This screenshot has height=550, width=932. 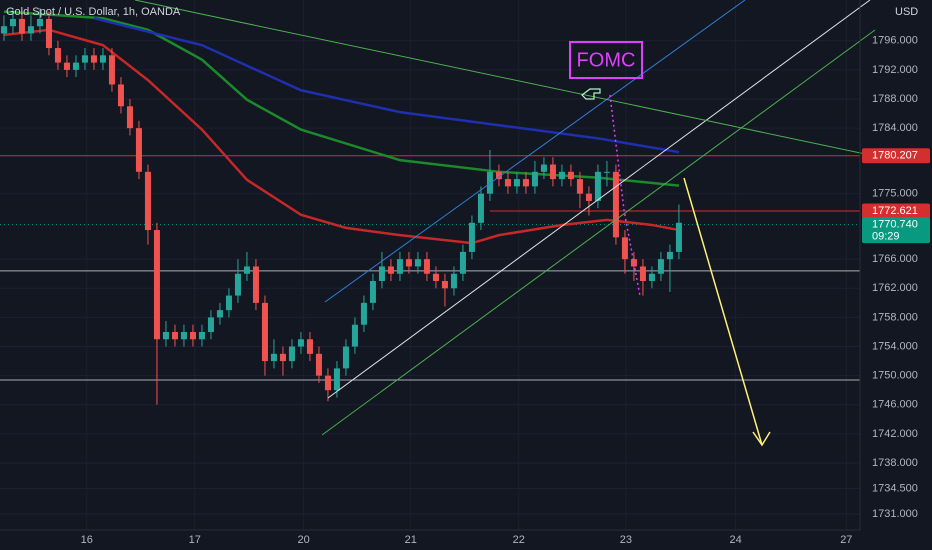 I want to click on price-label: 1770.740, so click(x=895, y=225).